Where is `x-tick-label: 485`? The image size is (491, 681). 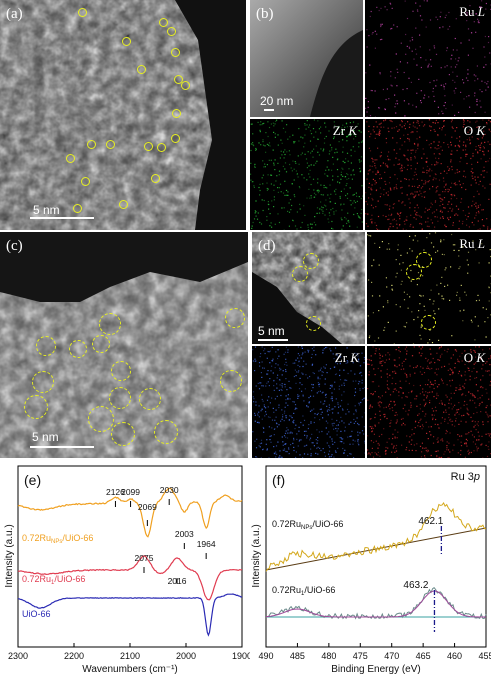 x-tick-label: 485 is located at coordinates (297, 656).